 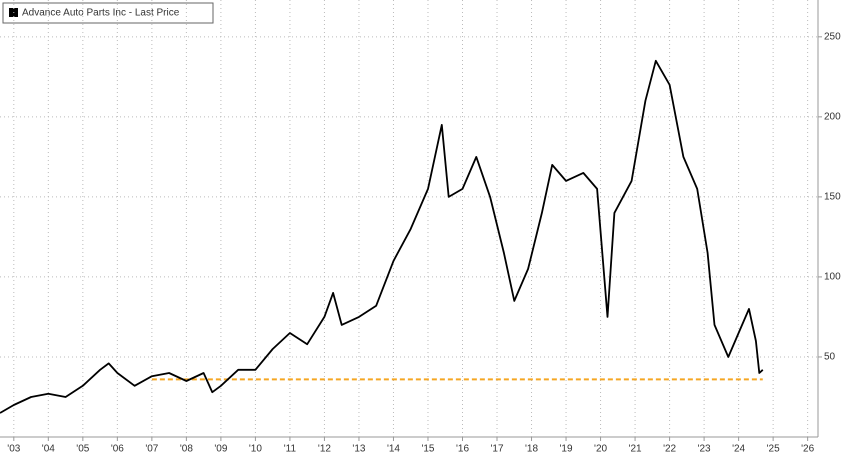 What do you see at coordinates (832, 116) in the screenshot?
I see `y-tick-label: 200` at bounding box center [832, 116].